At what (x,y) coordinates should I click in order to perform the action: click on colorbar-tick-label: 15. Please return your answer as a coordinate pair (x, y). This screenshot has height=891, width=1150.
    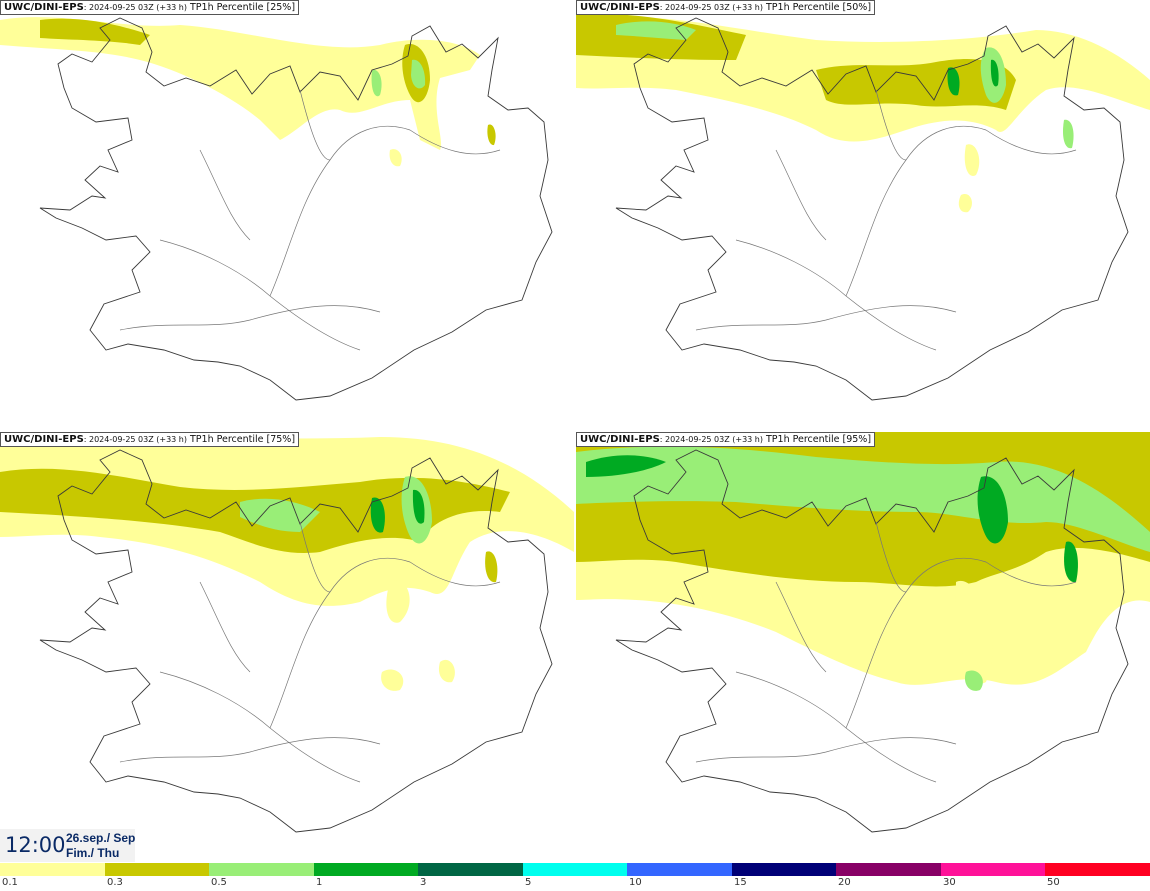
    Looking at the image, I should click on (740, 882).